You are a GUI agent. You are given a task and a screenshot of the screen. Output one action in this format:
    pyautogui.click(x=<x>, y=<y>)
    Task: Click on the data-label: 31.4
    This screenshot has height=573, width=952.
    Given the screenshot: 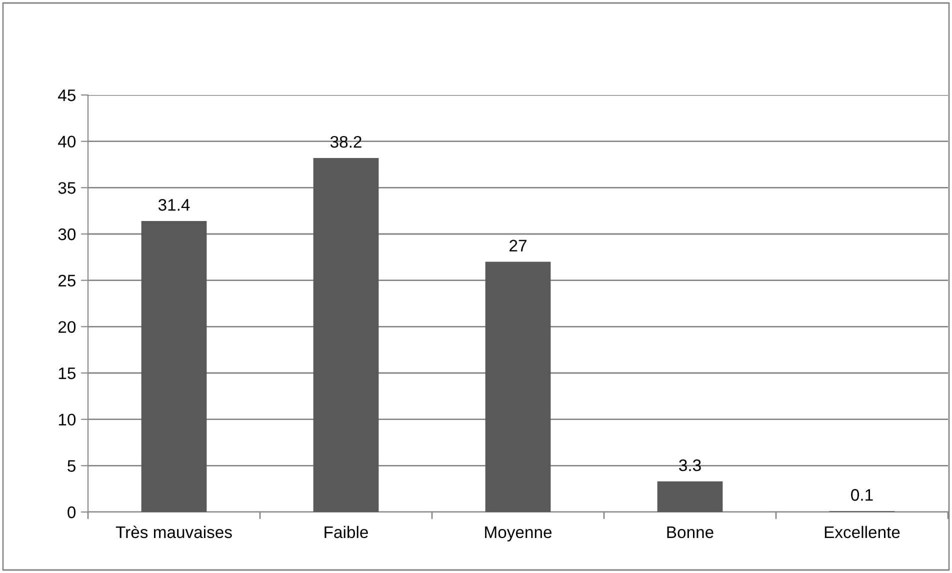 What is the action you would take?
    pyautogui.click(x=174, y=204)
    